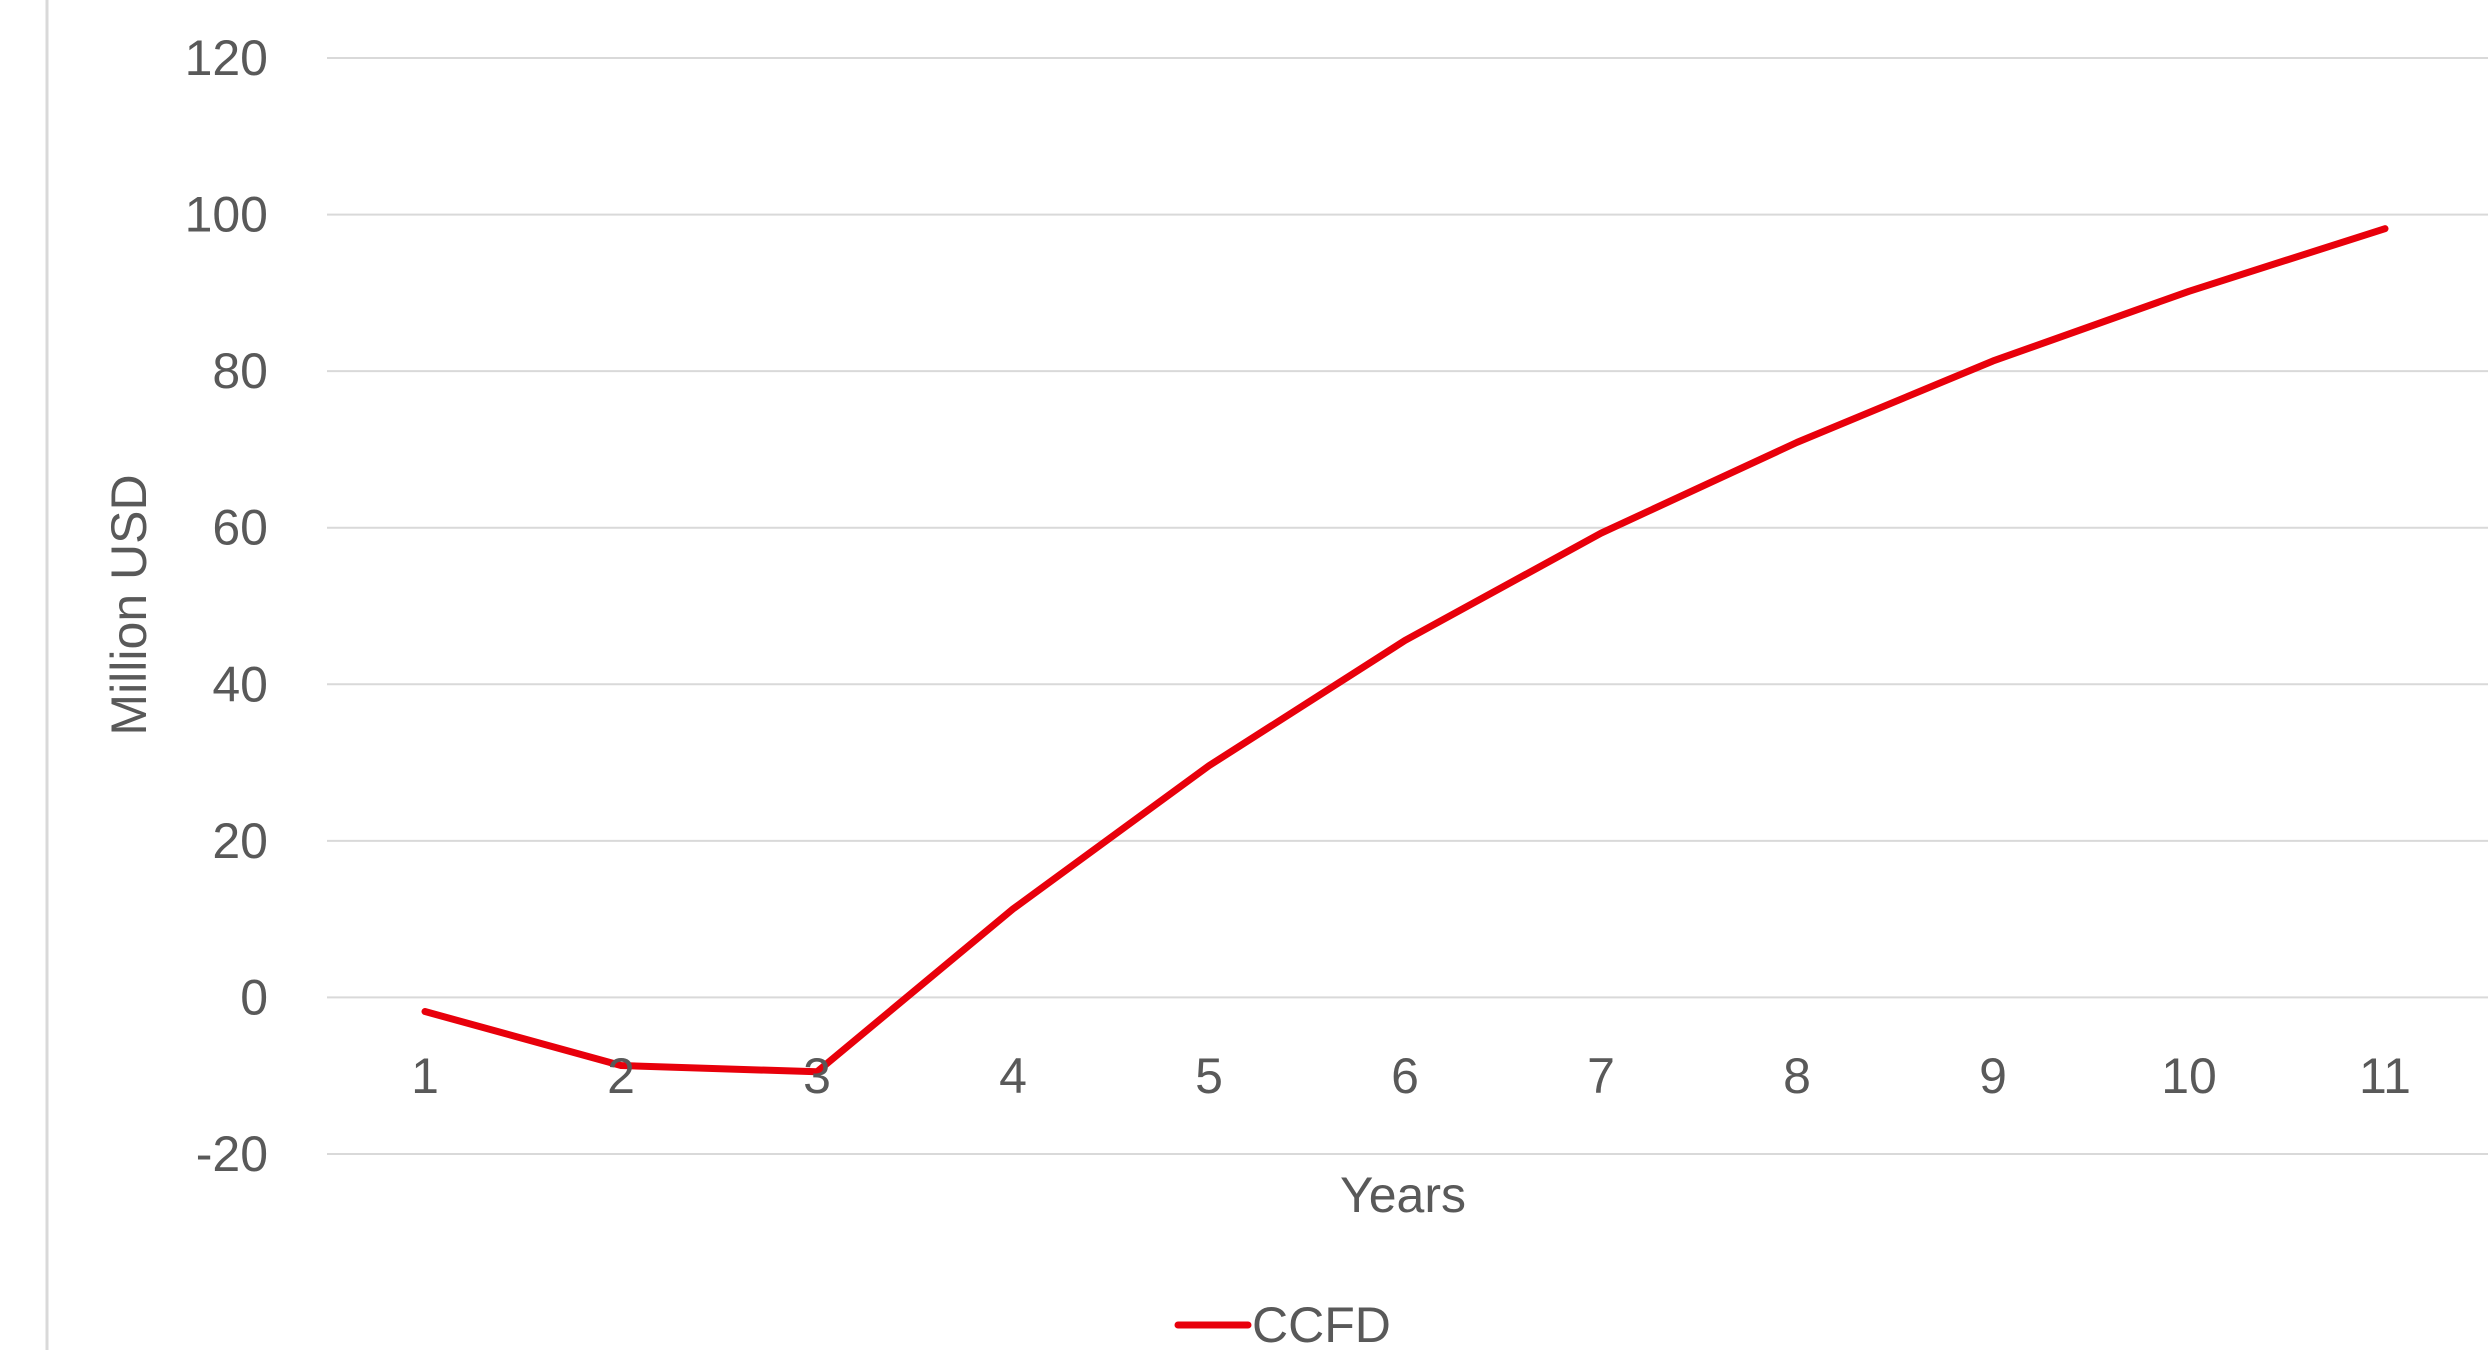  Describe the element at coordinates (240, 841) in the screenshot. I see `y-tick-label-5: 20` at that location.